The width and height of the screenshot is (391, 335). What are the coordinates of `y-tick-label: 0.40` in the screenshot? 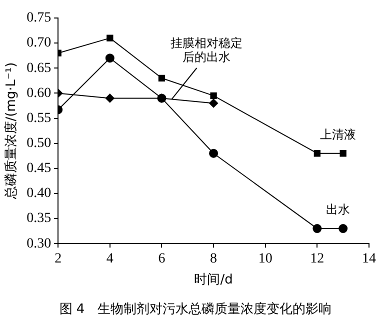 It's located at (39, 194).